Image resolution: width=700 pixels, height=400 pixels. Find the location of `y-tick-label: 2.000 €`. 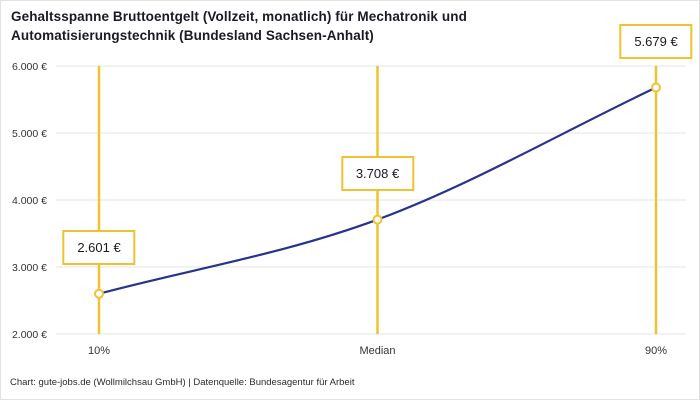

y-tick-label: 2.000 € is located at coordinates (29, 335).